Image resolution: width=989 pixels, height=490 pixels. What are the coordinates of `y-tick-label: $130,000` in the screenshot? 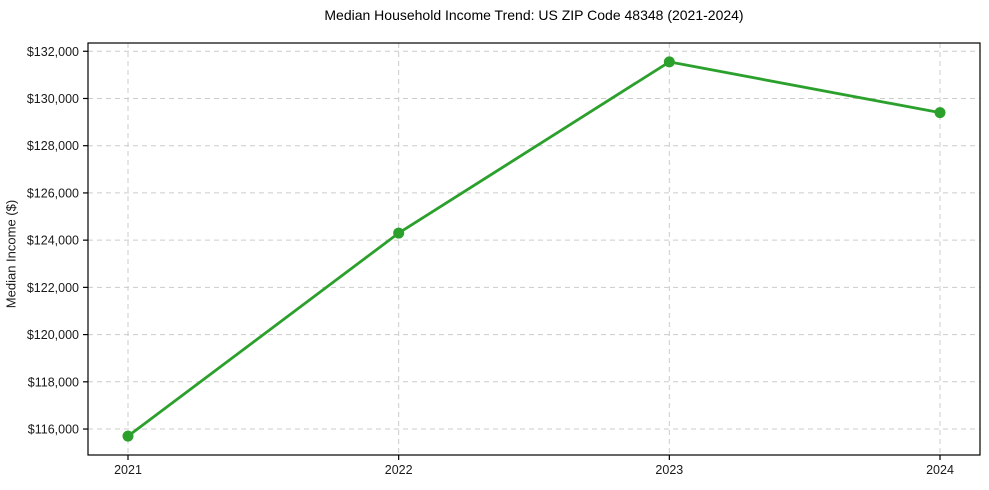 It's located at (53, 99).